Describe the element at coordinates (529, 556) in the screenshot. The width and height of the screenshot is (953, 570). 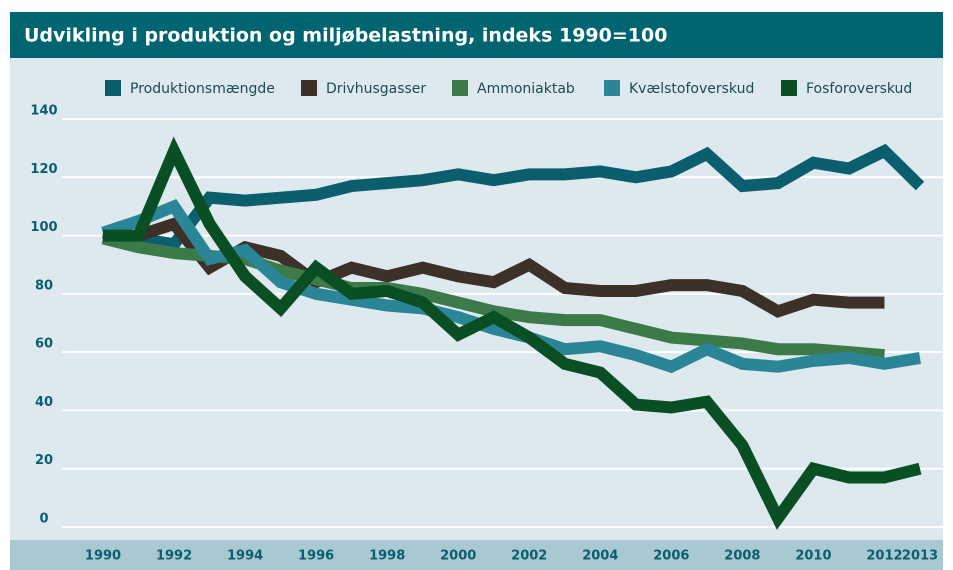
I see `x-tick-label: 2002` at that location.